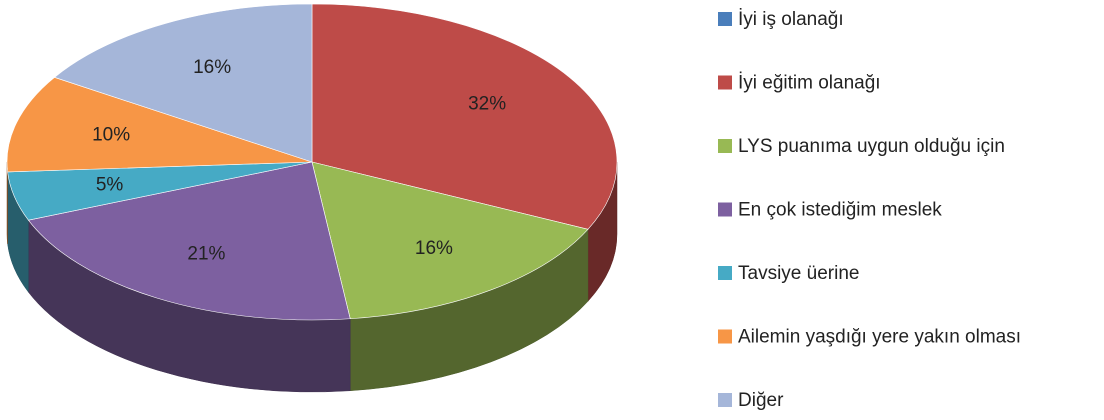  Describe the element at coordinates (879, 337) in the screenshot. I see `legend-label: Ailemin yaşdığı yere yakın olması` at that location.